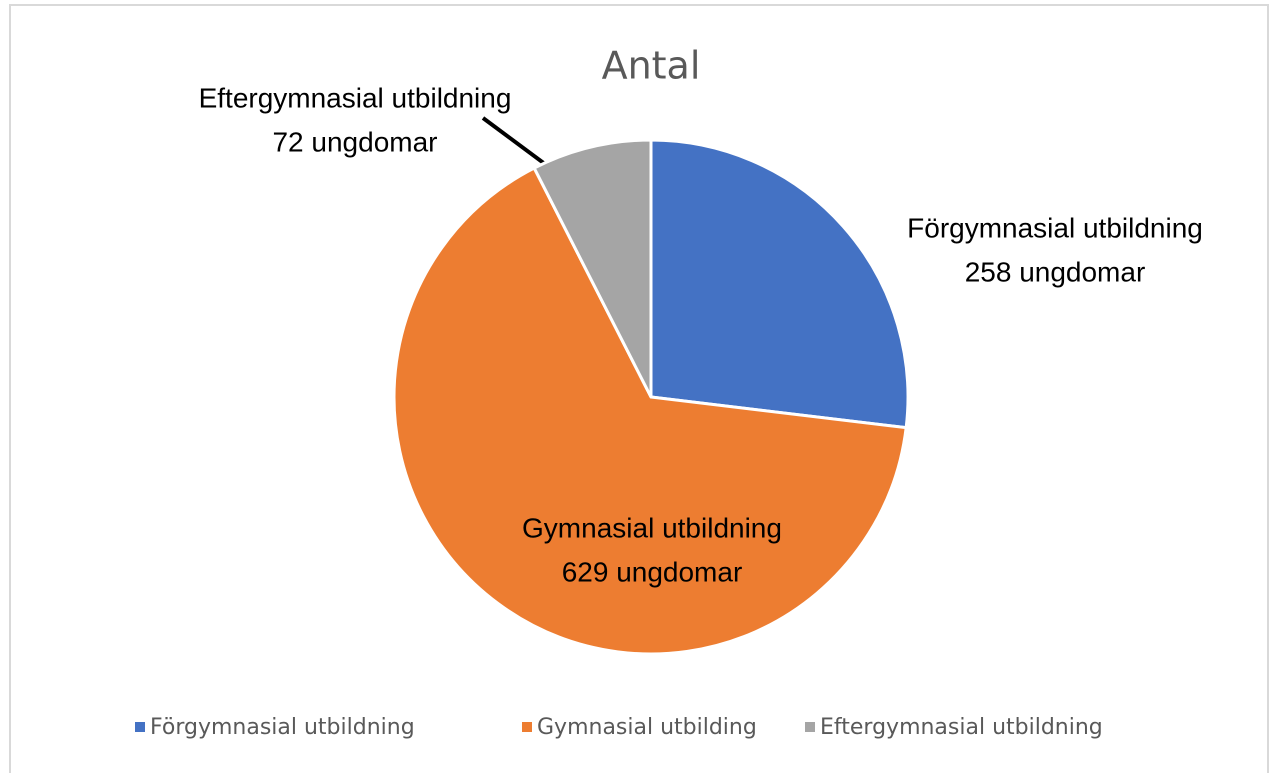  Describe the element at coordinates (282, 727) in the screenshot. I see `legend-label: Förgymnasial utbildning` at that location.